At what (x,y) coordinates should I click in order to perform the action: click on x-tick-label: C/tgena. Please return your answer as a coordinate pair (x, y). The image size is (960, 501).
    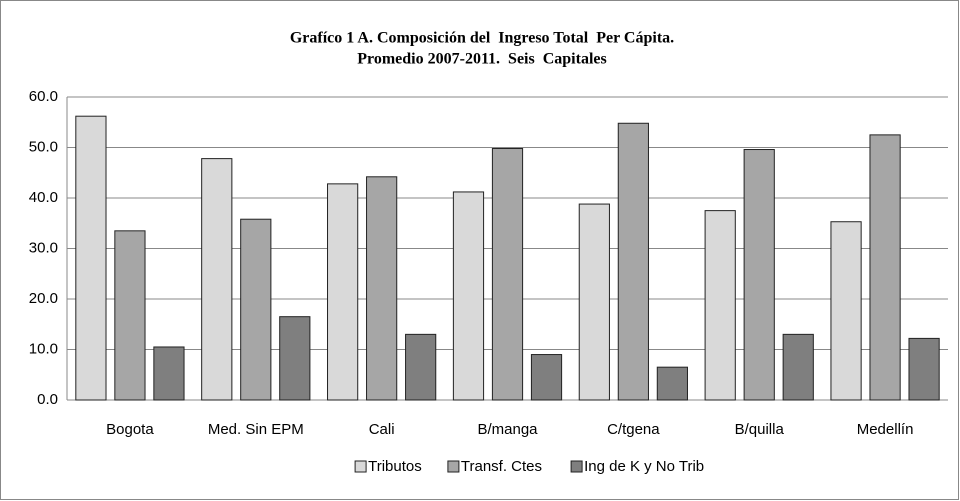
    Looking at the image, I should click on (633, 429).